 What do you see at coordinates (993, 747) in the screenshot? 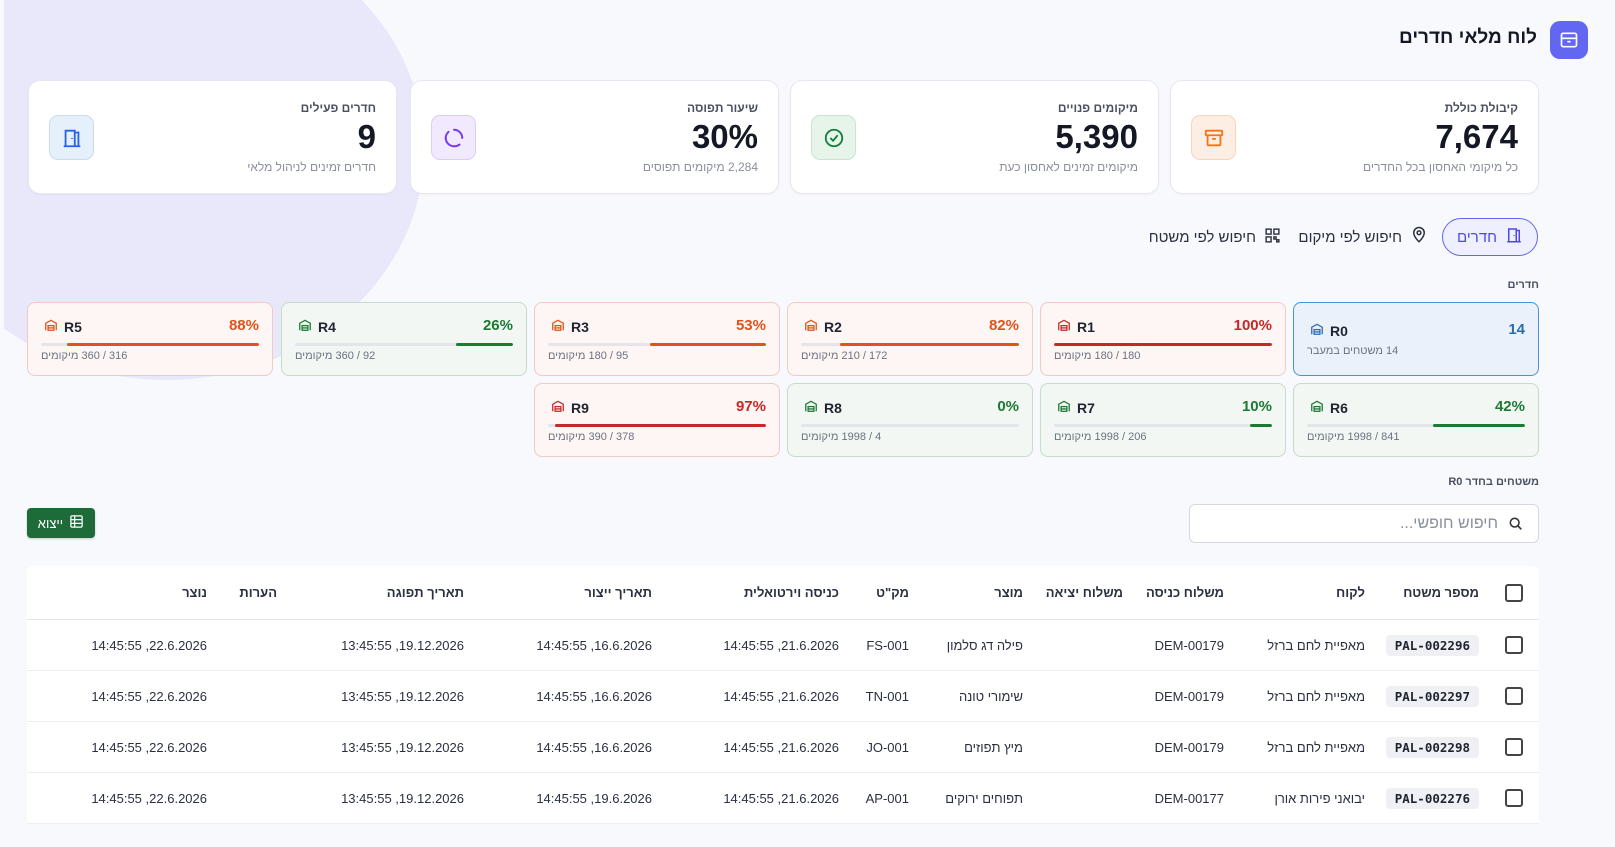
I see `cell-product: מיץ תפוזים` at bounding box center [993, 747].